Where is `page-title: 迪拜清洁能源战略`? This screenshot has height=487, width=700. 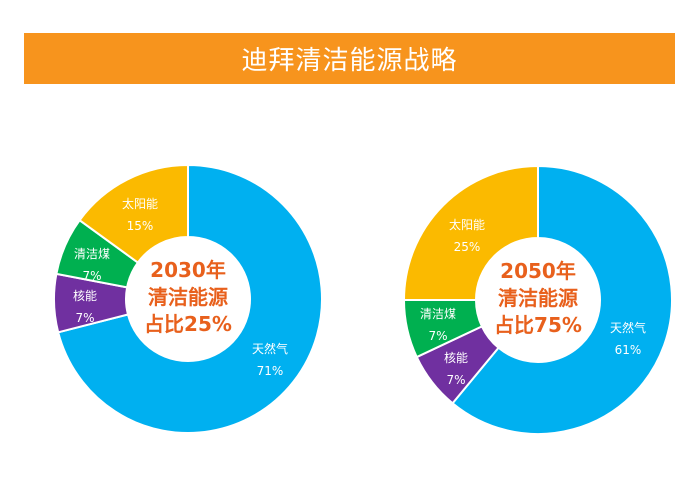 page-title: 迪拜清洁能源战略 is located at coordinates (349, 61).